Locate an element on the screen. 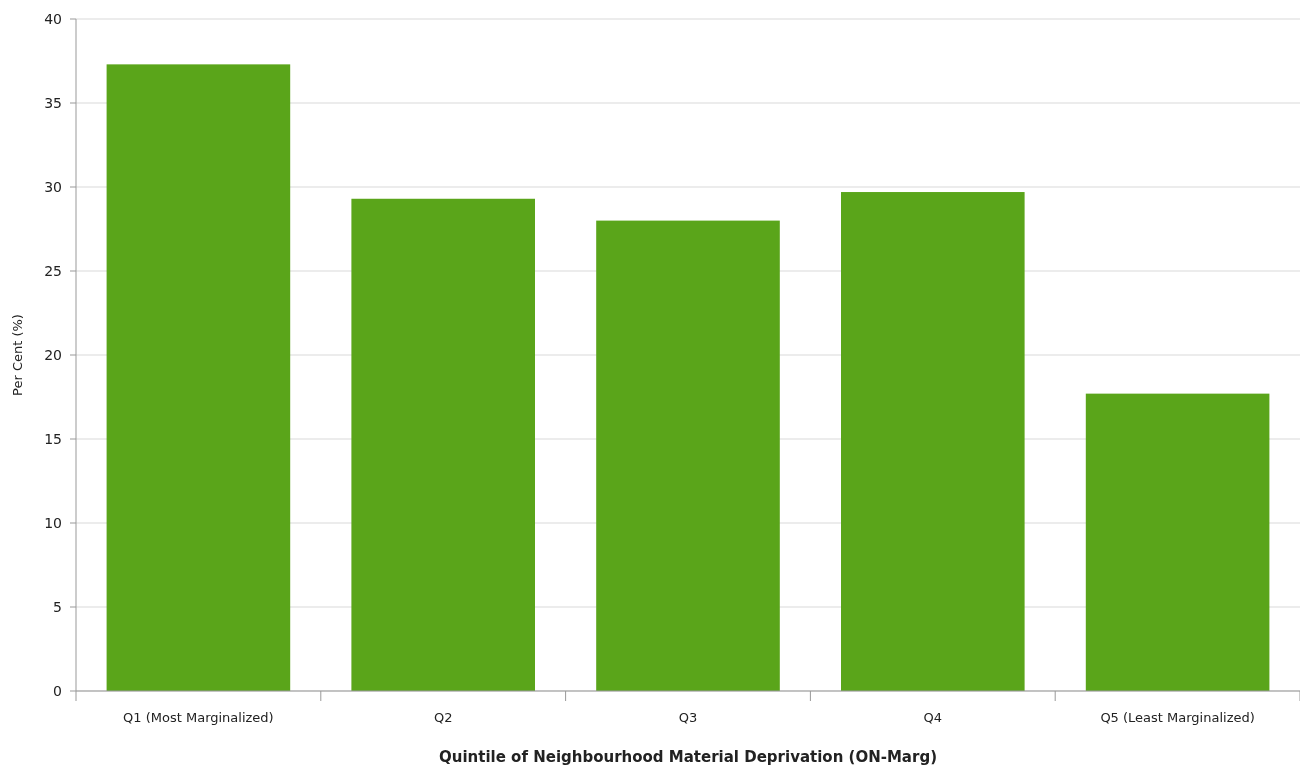 This screenshot has height=768, width=1300. y-tick-label: 35 is located at coordinates (53, 102).